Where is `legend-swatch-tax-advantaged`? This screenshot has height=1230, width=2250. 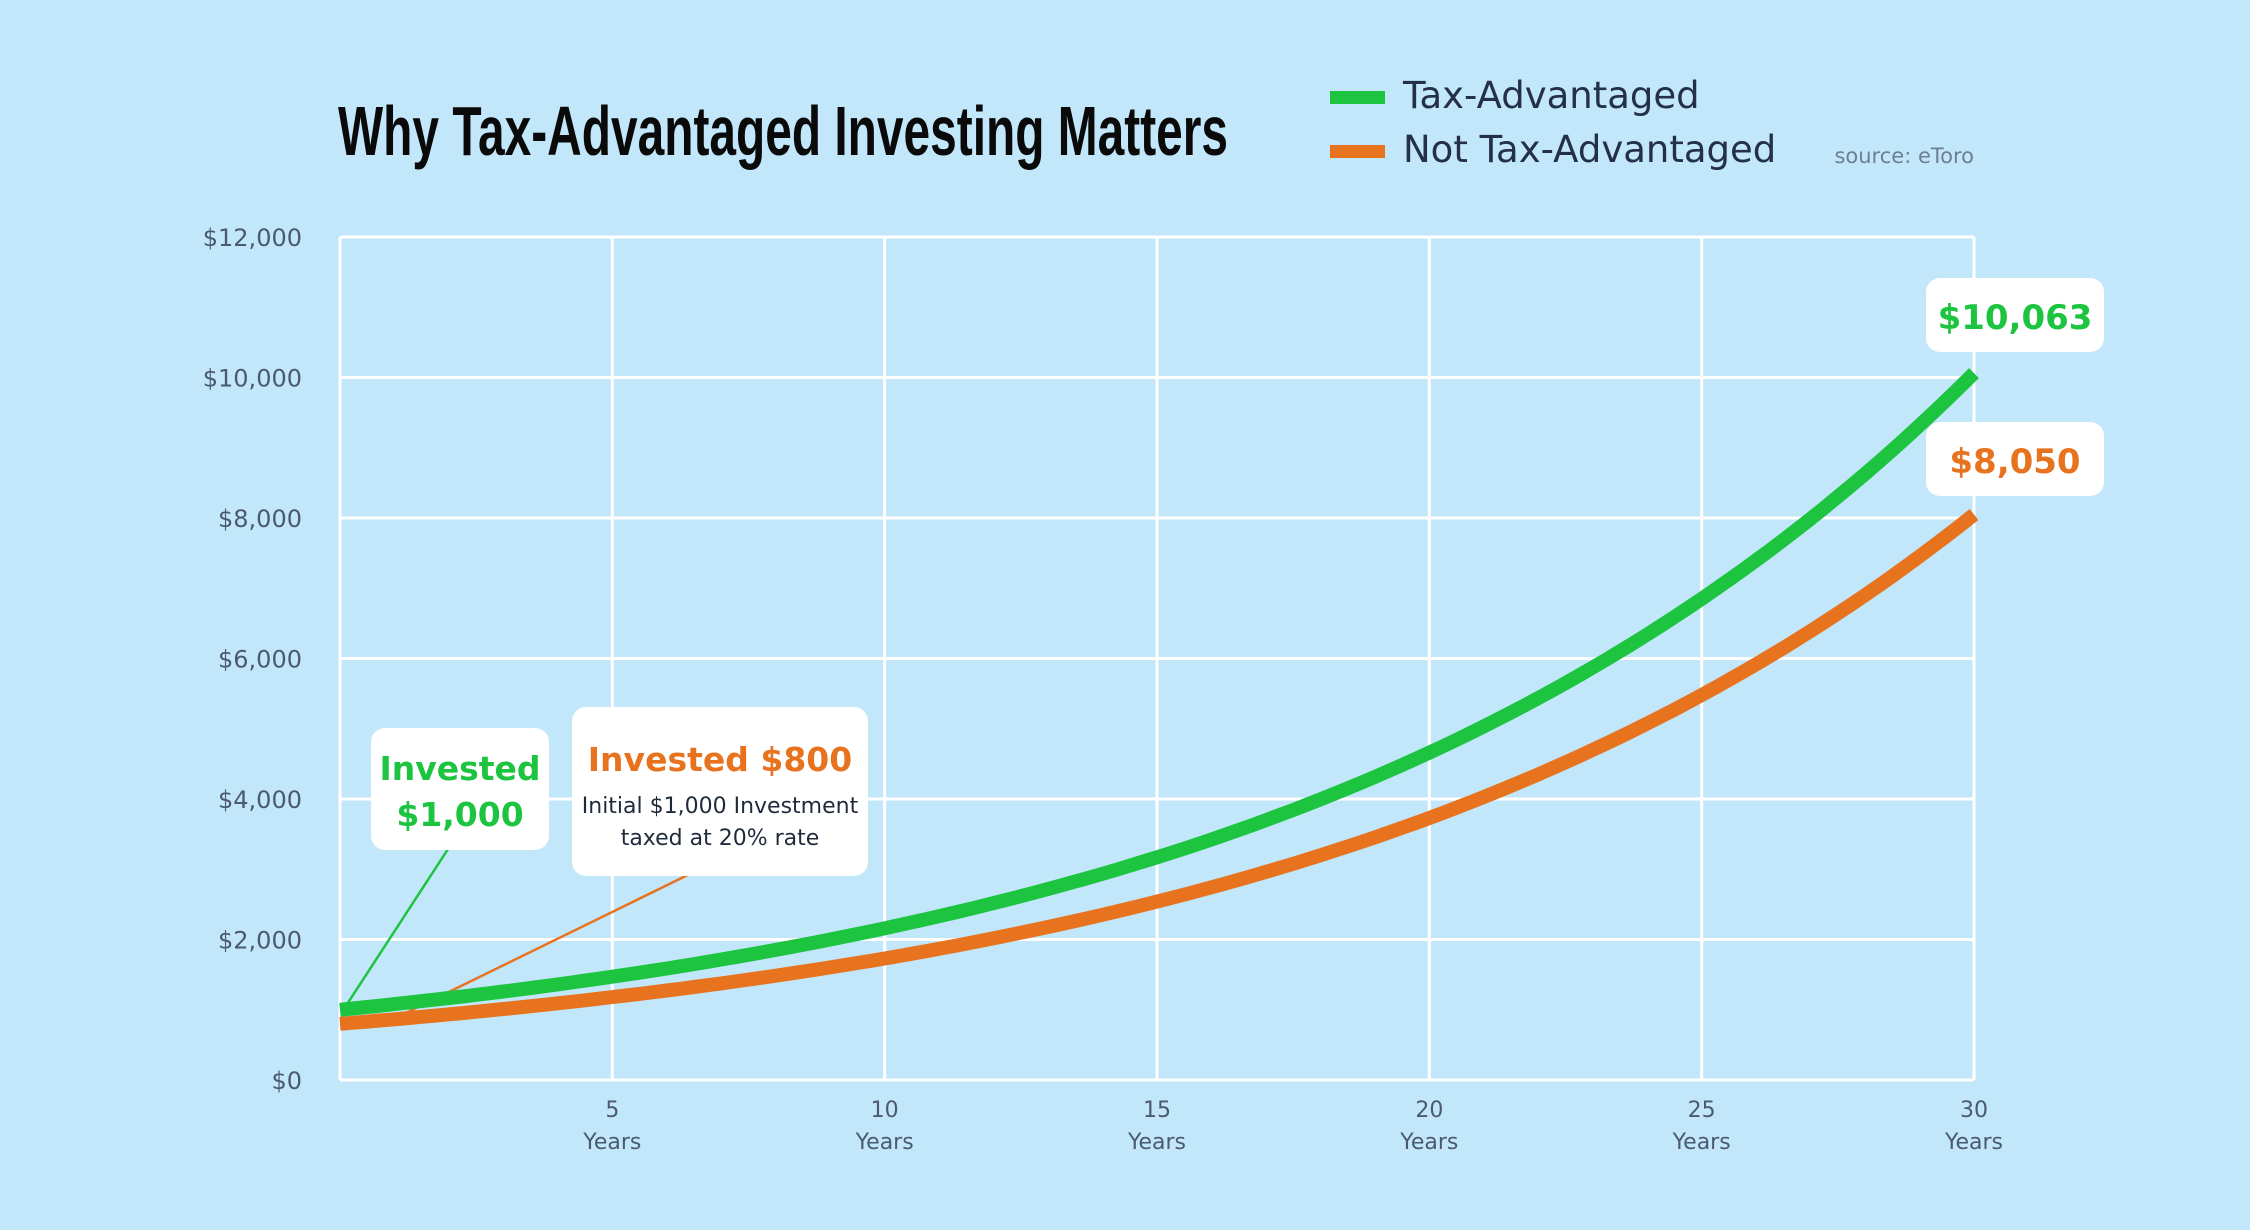 legend-swatch-tax-advantaged is located at coordinates (1357, 97).